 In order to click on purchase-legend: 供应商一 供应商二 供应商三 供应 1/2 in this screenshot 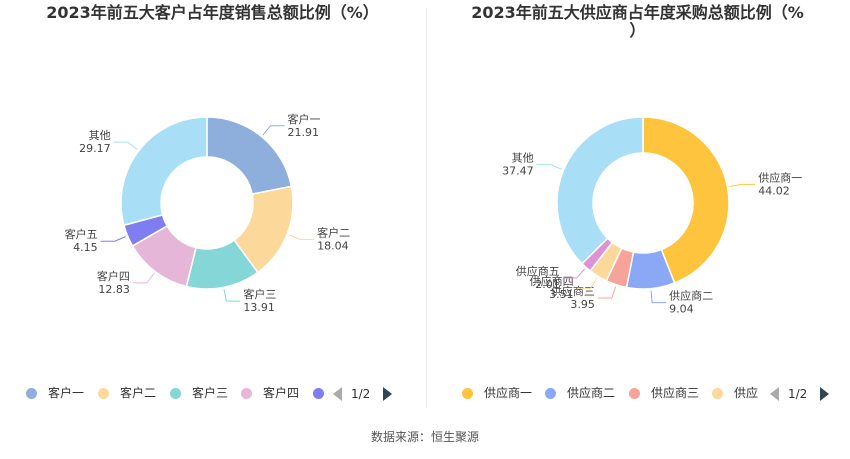, I will do `click(637, 393)`.